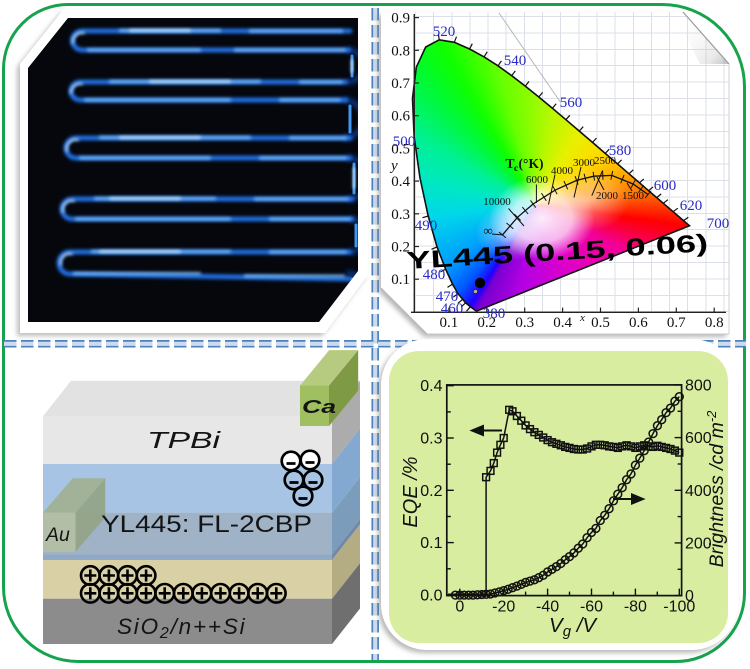 This screenshot has width=750, height=669. Describe the element at coordinates (584, 163) in the screenshot. I see `svg-text: 3000` at that location.